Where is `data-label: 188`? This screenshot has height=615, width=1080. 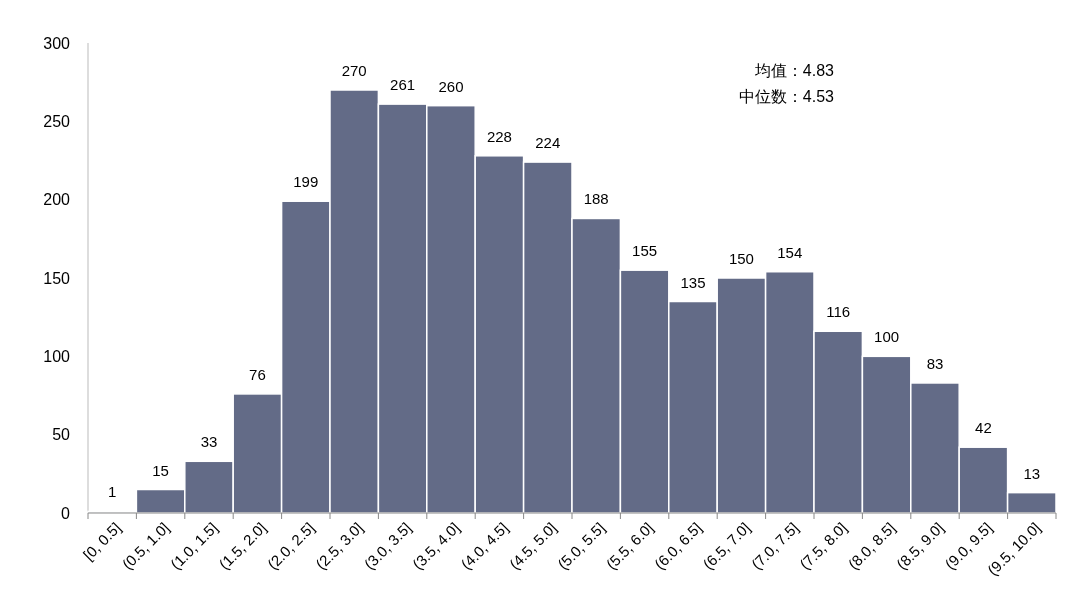 data-label: 188 is located at coordinates (596, 199).